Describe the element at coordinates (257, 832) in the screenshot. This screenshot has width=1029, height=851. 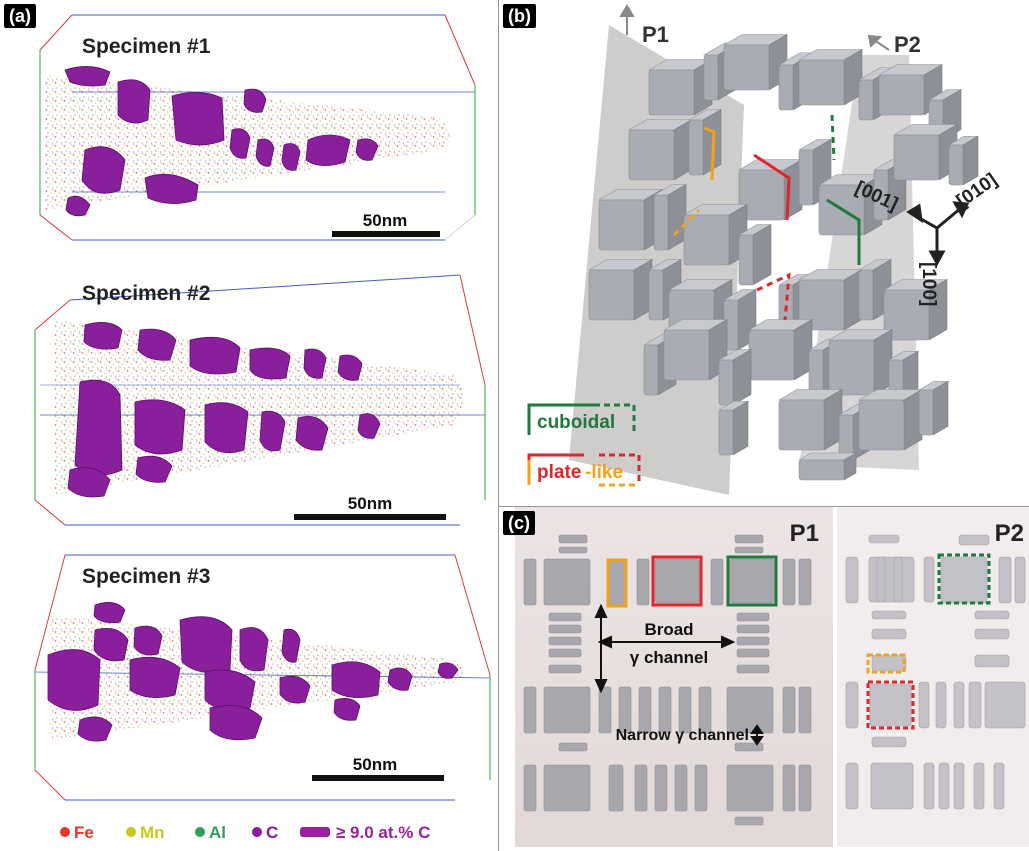
I see `legend-c-dot` at that location.